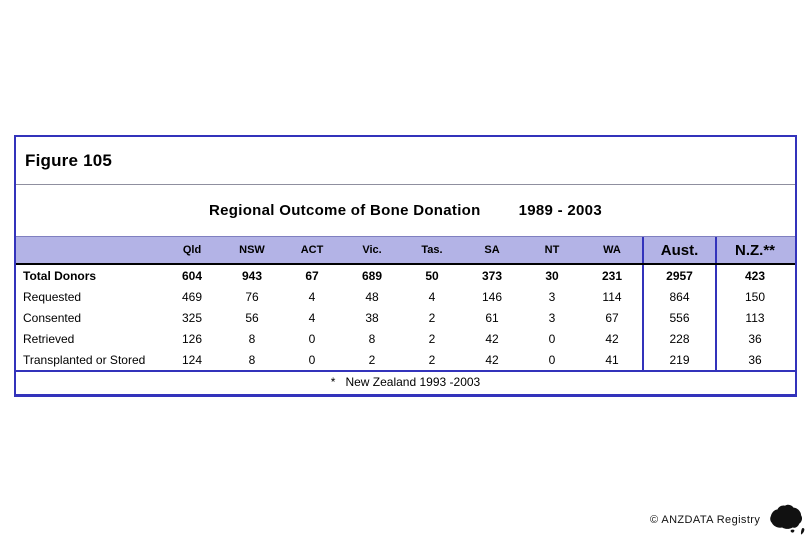 Image resolution: width=810 pixels, height=540 pixels. What do you see at coordinates (612, 250) in the screenshot?
I see `column-header-wa: WA` at bounding box center [612, 250].